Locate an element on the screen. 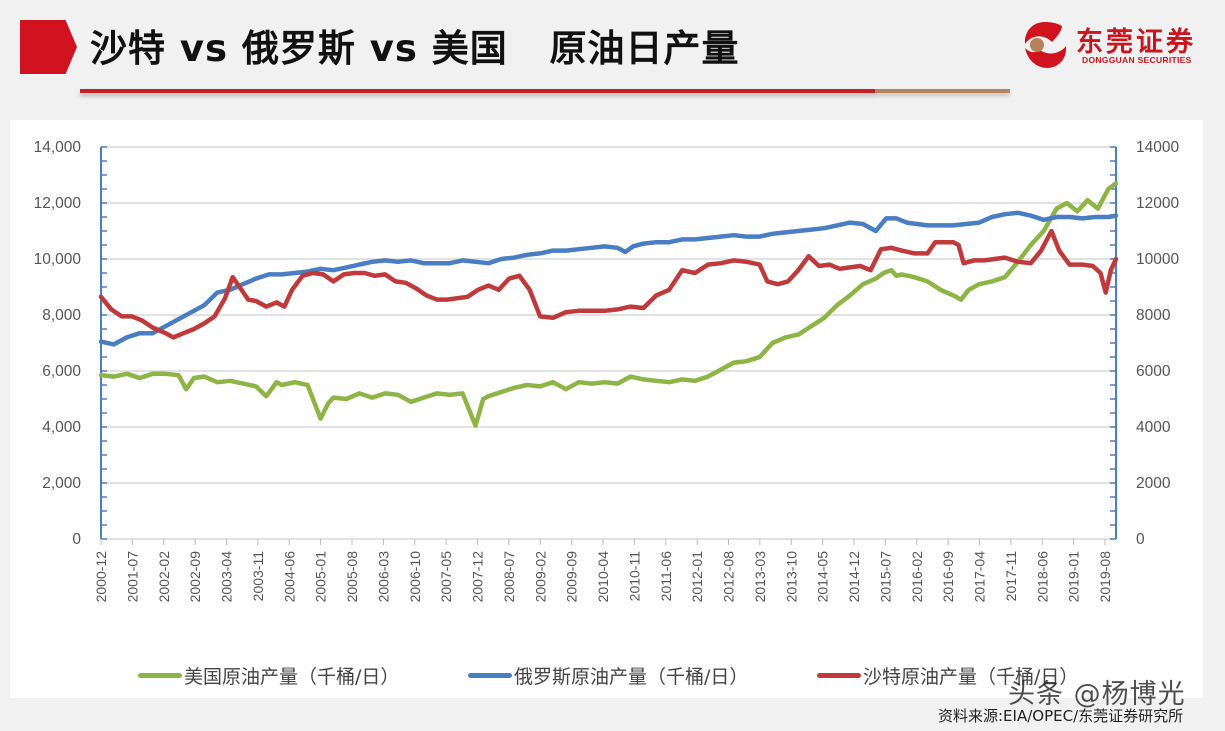 Image resolution: width=1225 pixels, height=731 pixels. legend-label-saudi: 沙特原油产量（千桶/日） is located at coordinates (971, 676).